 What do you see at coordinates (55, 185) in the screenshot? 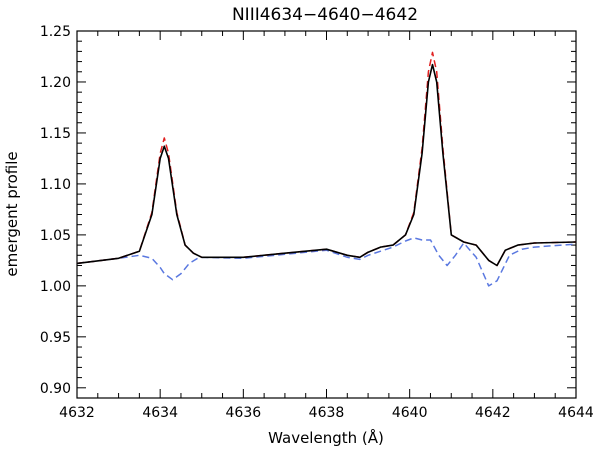
I see `y-tick-label: 1.10` at bounding box center [55, 185].